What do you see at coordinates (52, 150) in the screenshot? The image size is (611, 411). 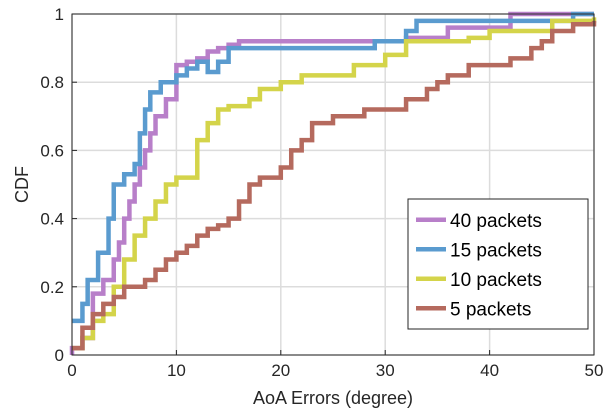 I see `y-tick-label: 0.6` at bounding box center [52, 150].